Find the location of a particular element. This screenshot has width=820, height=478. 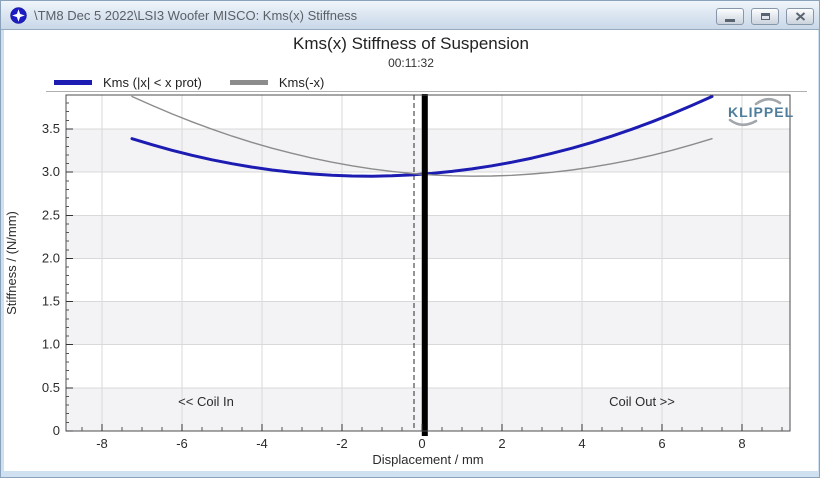

y-axis-label: Stiffness / (N/mm) is located at coordinates (11, 263).